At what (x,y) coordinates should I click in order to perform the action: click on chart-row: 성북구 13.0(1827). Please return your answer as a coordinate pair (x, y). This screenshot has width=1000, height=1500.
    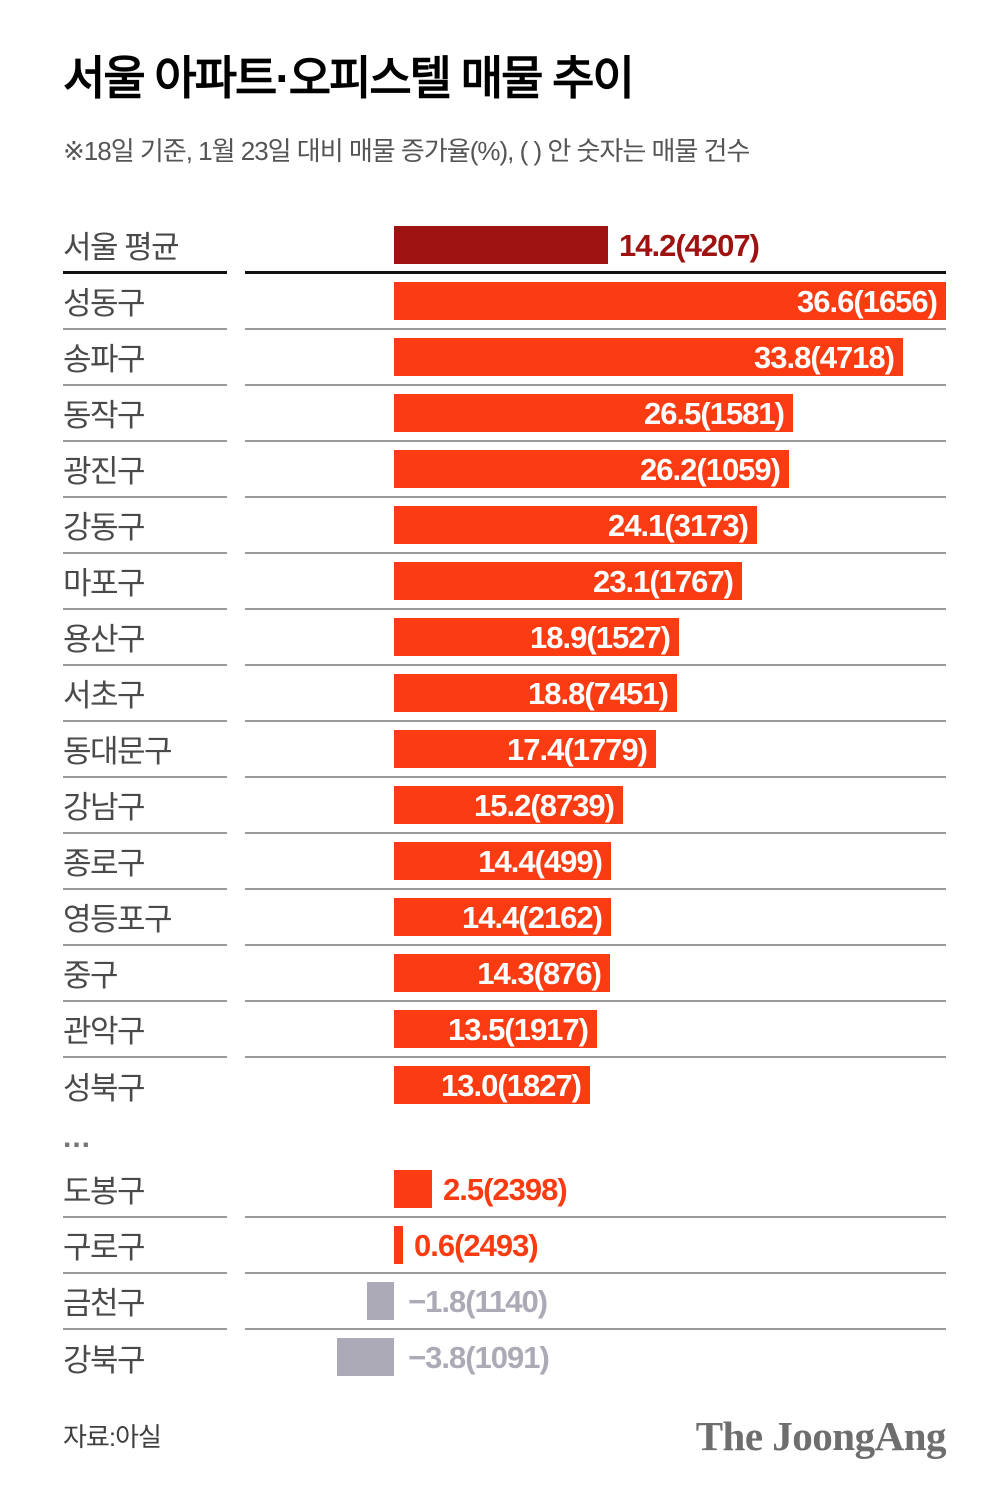
    Looking at the image, I should click on (504, 1086).